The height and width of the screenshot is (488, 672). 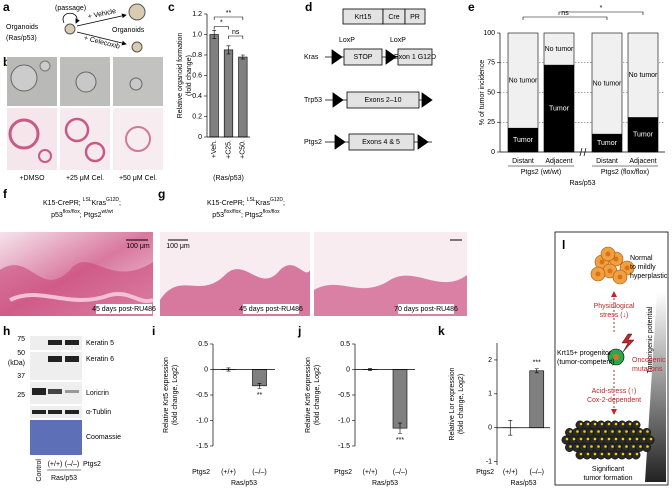 I want to click on y-tick-label: 100, so click(x=489, y=33).